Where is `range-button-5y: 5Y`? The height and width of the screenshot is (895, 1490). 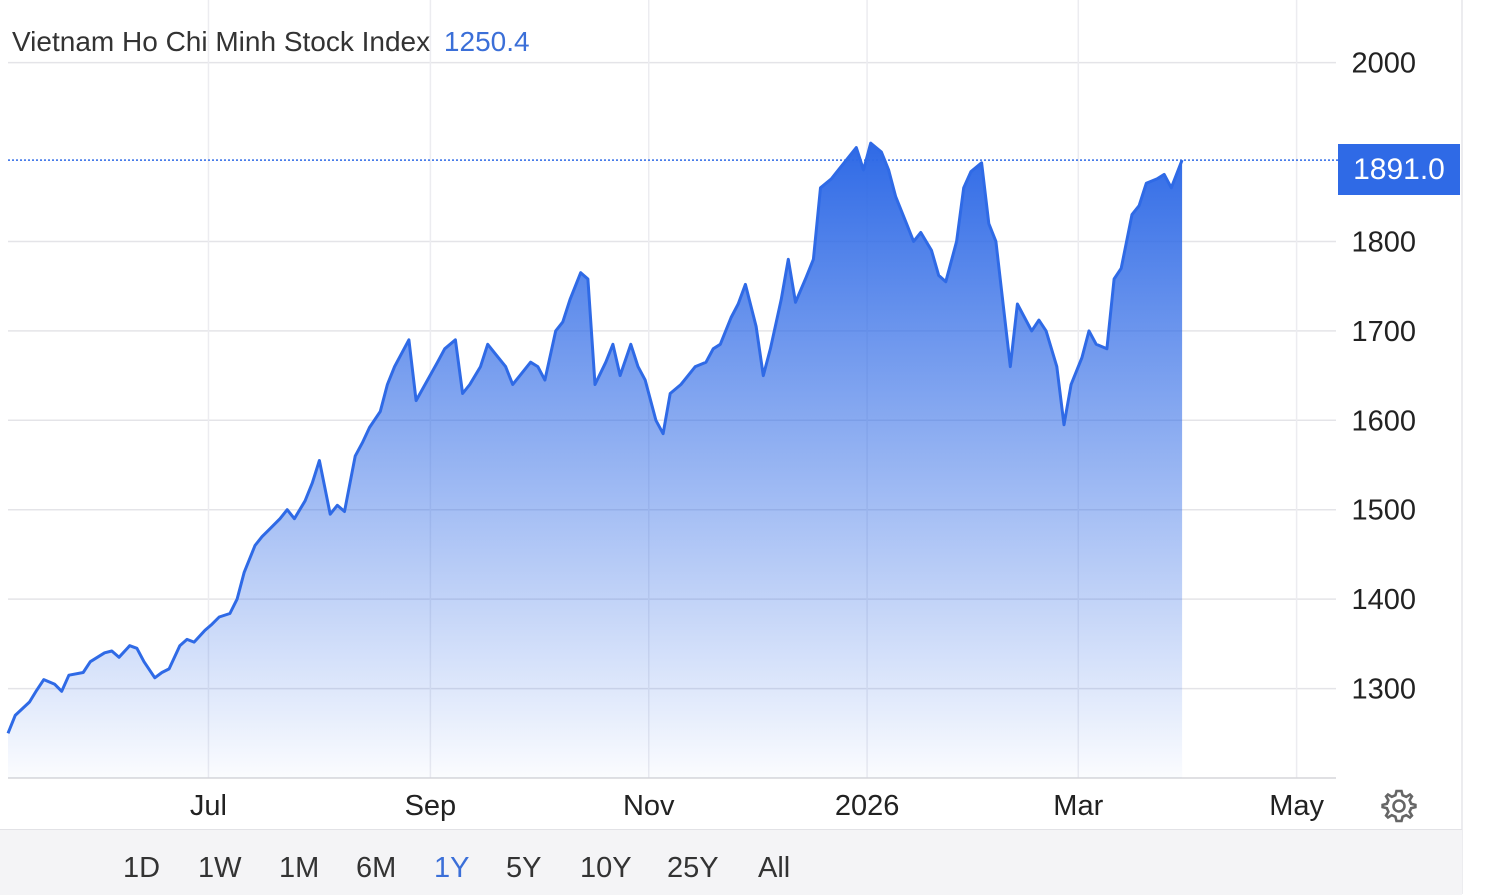
range-button-5y: 5Y is located at coordinates (524, 868).